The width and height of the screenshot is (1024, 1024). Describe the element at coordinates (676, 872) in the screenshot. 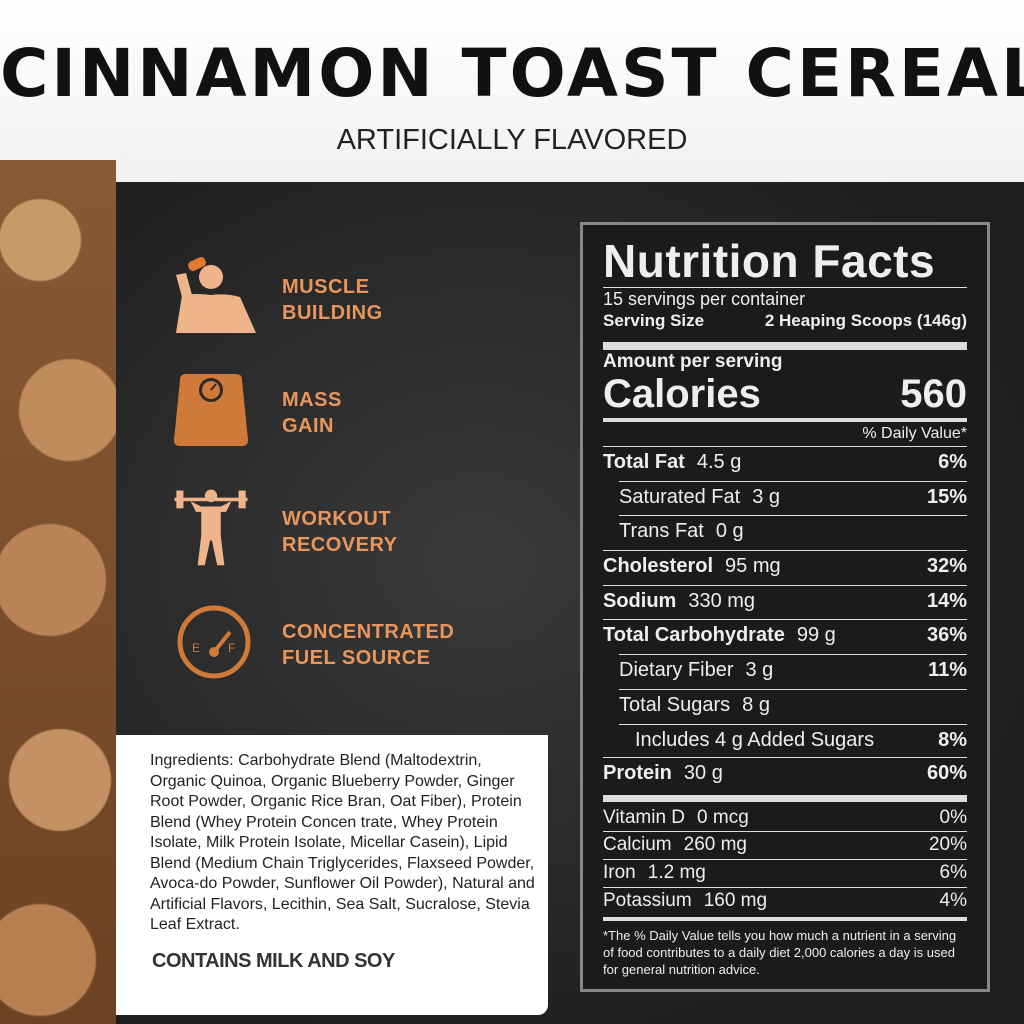

I see `mineral-amount: 1.2 mg` at that location.